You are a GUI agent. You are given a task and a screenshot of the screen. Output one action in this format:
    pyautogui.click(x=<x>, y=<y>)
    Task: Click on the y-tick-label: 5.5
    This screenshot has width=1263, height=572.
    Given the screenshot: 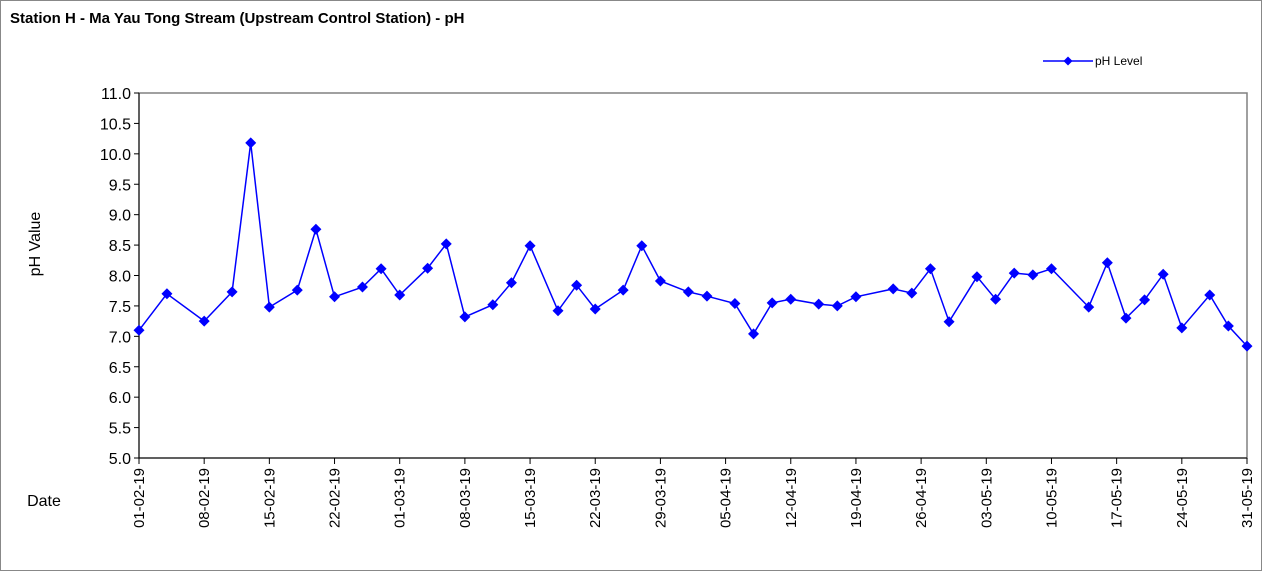 What is the action you would take?
    pyautogui.click(x=120, y=429)
    